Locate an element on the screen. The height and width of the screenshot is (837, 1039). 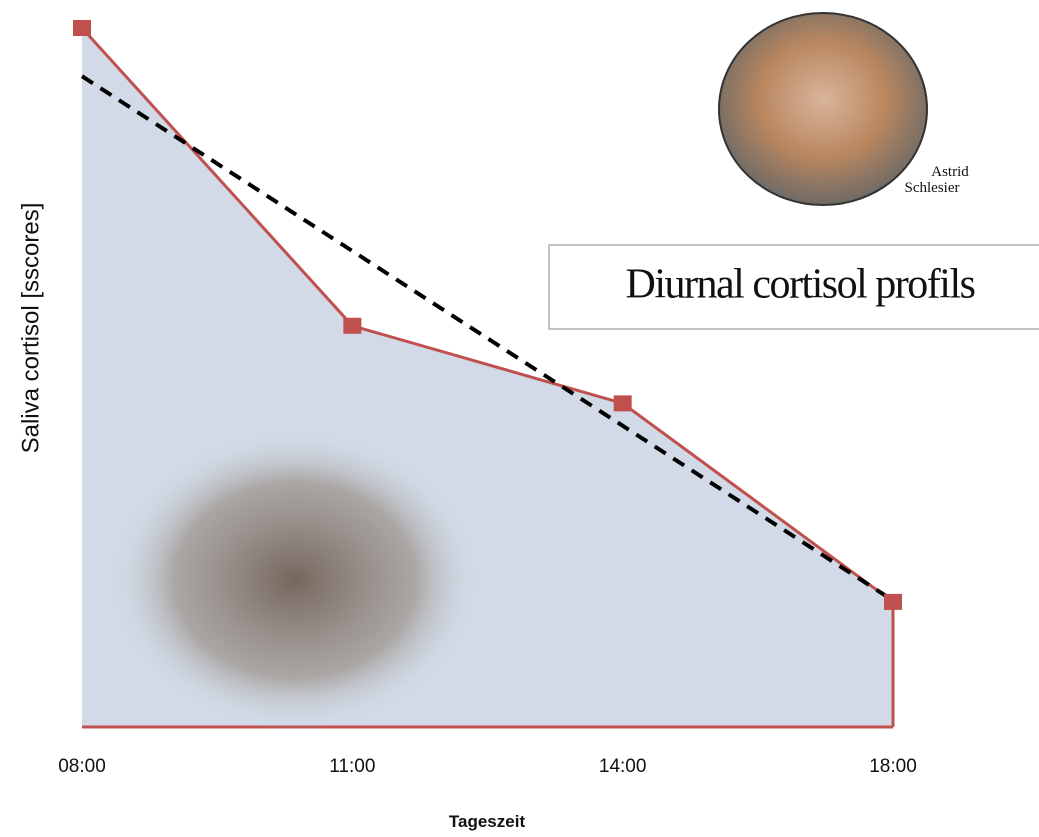
x-axis-title: Tageszeit is located at coordinates (487, 821).